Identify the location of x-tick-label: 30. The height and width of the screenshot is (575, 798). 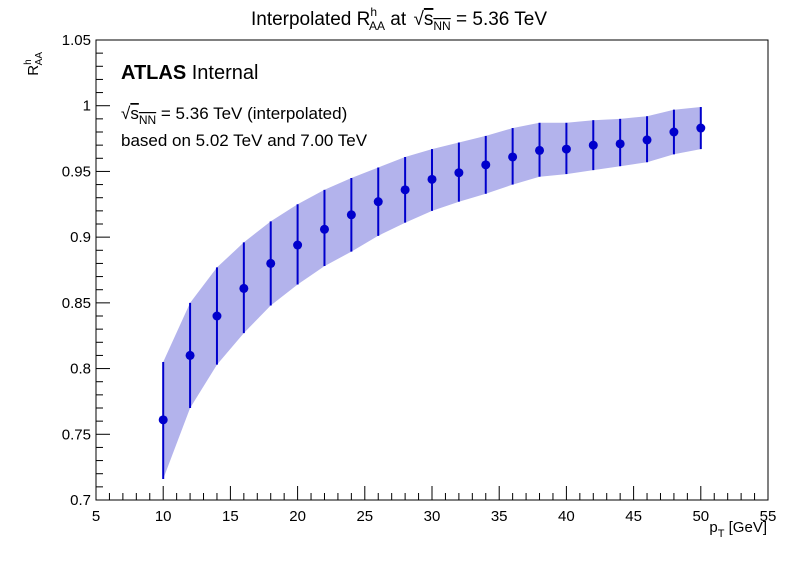
(432, 516).